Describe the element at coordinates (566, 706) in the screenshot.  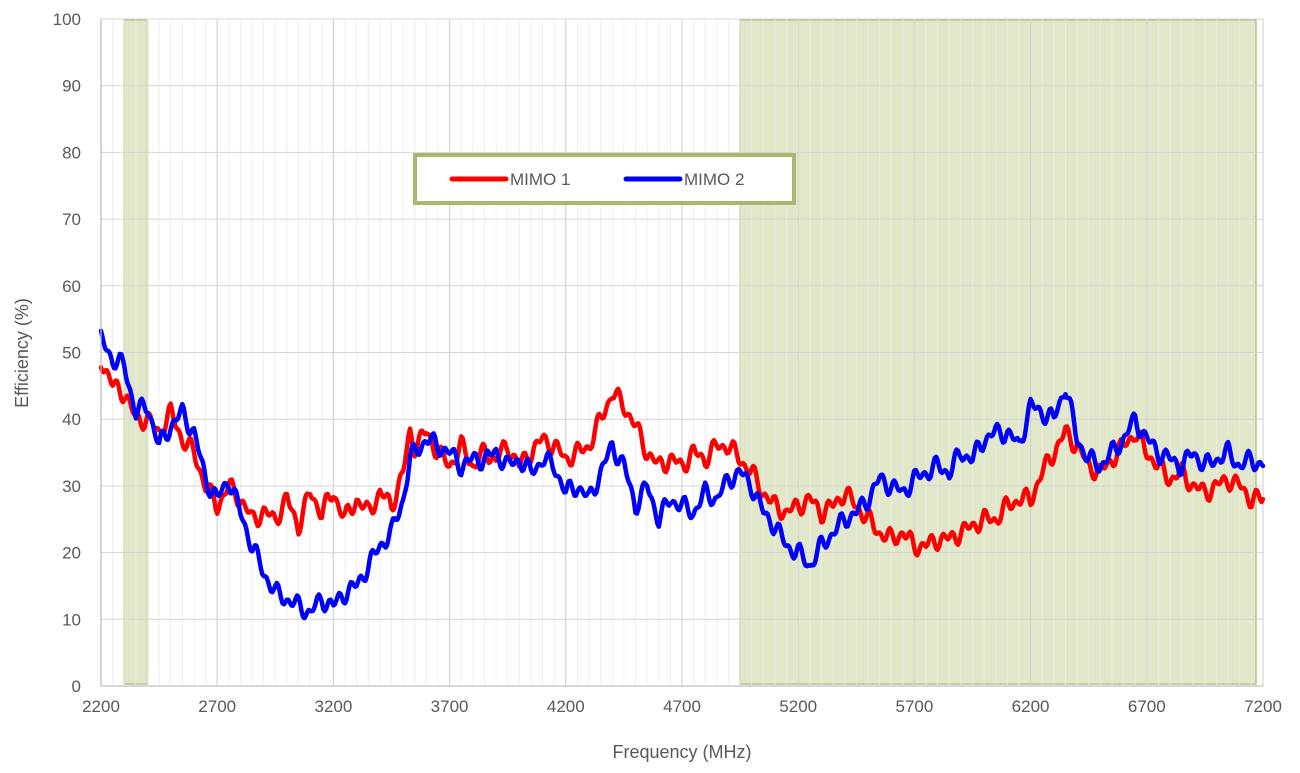
I see `x-tick-label: 4200` at that location.